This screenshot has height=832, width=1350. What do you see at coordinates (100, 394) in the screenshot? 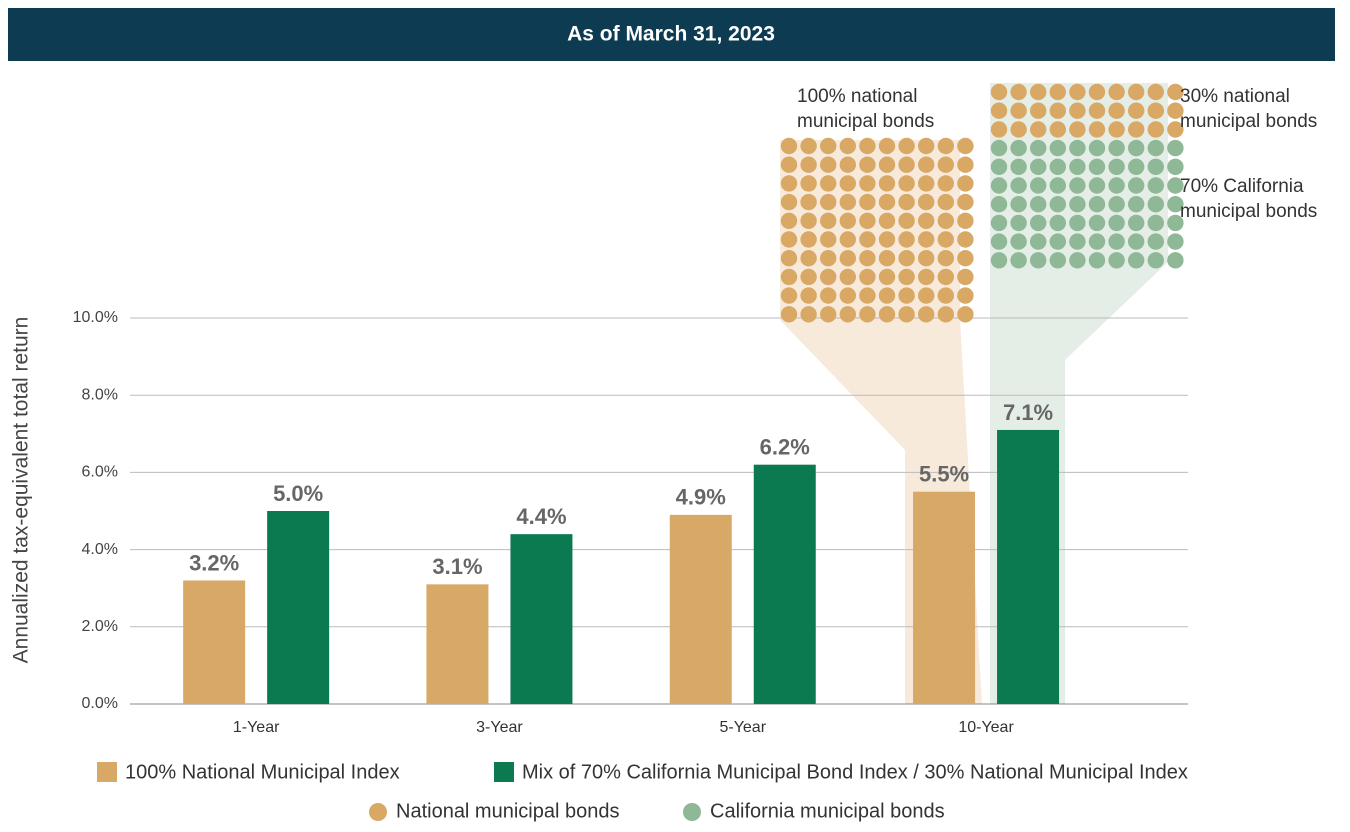
I see `y-tick-label: 8.0%` at bounding box center [100, 394].